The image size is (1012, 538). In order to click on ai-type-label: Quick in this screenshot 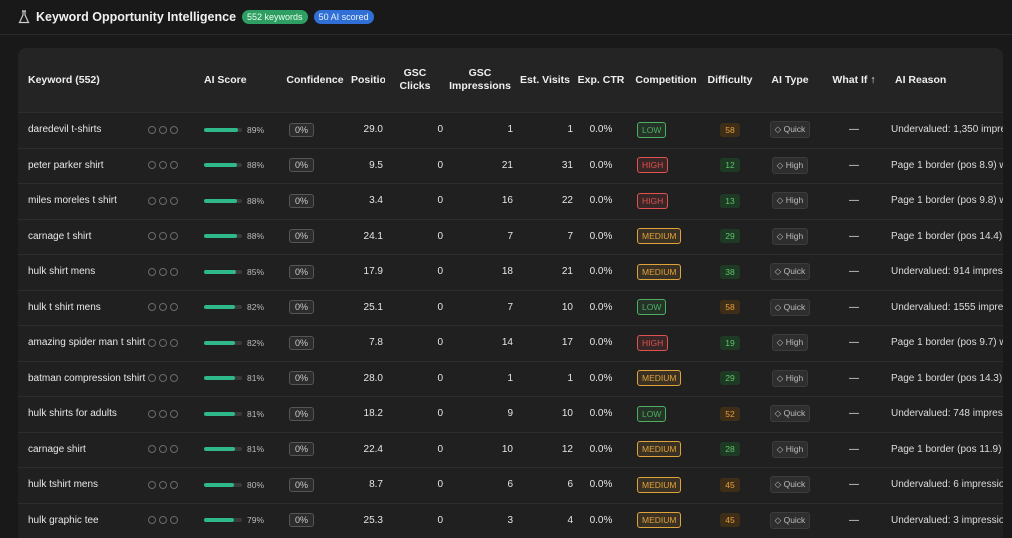, I will do `click(795, 484)`.